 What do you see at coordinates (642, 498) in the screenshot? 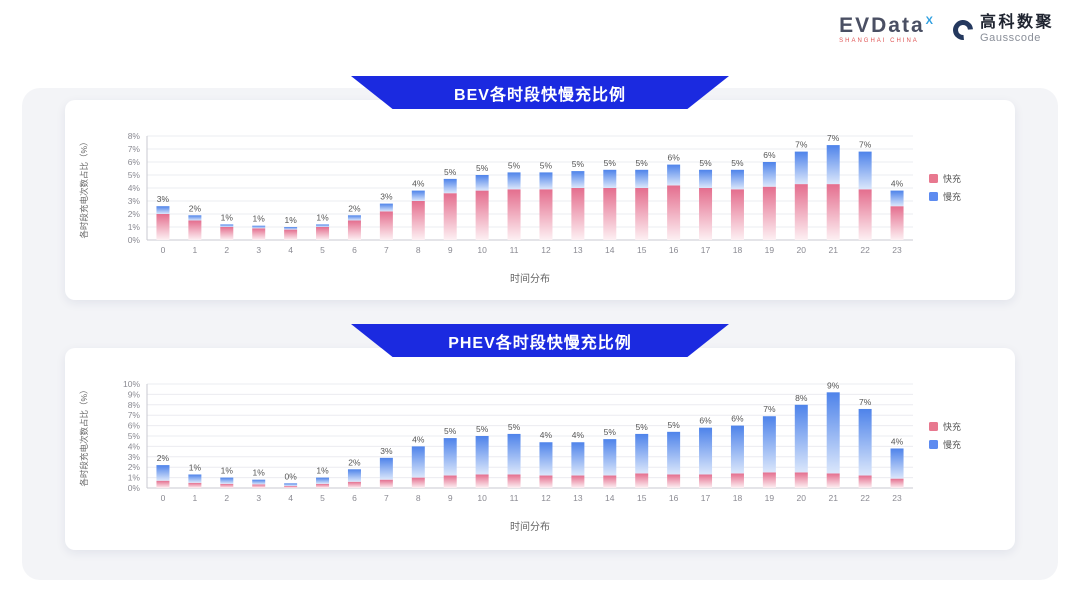
I see `svg-text: 15` at bounding box center [642, 498].